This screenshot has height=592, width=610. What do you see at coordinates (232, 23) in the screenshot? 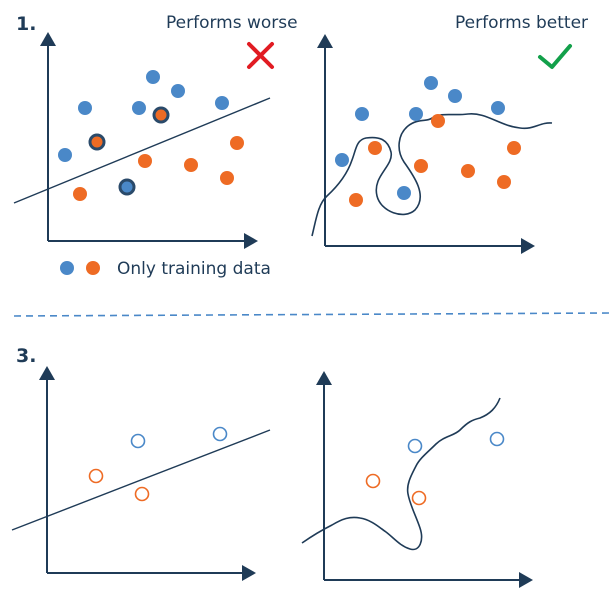
I see `left-caption: Performs worse` at bounding box center [232, 23].